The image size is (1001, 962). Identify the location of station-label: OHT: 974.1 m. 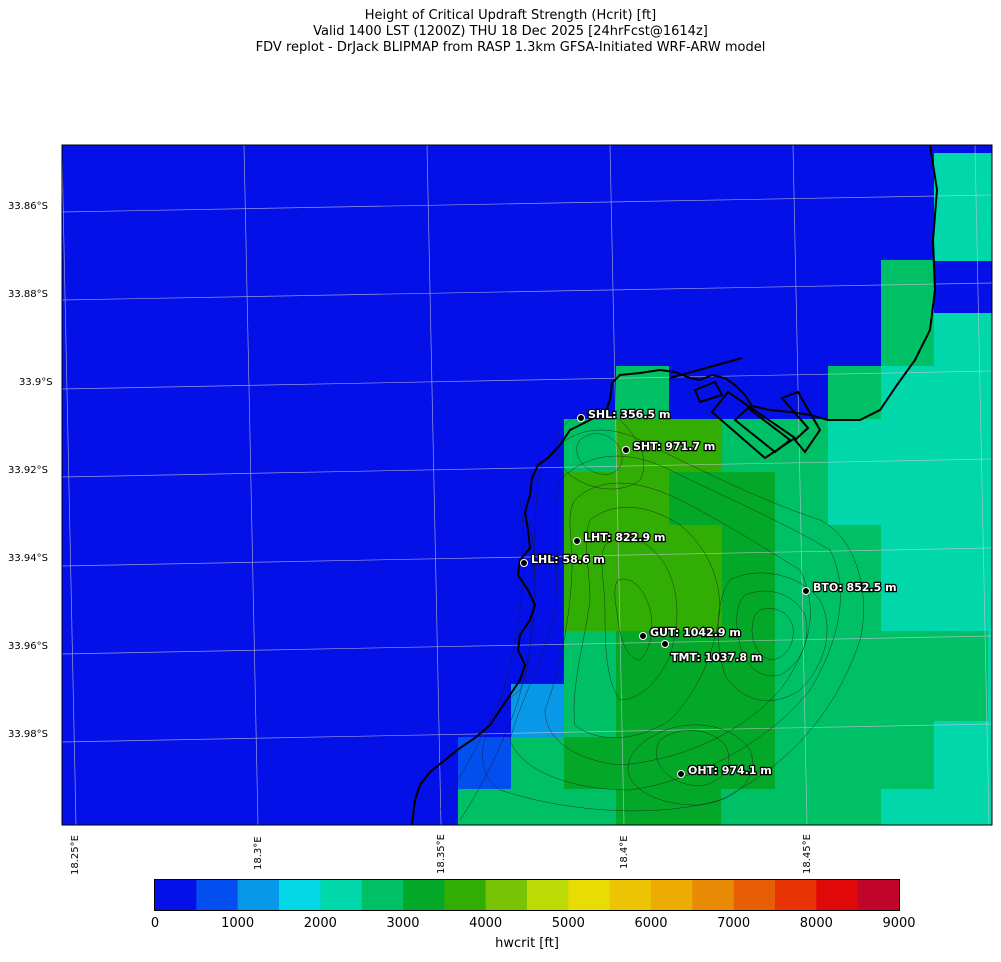
(730, 770).